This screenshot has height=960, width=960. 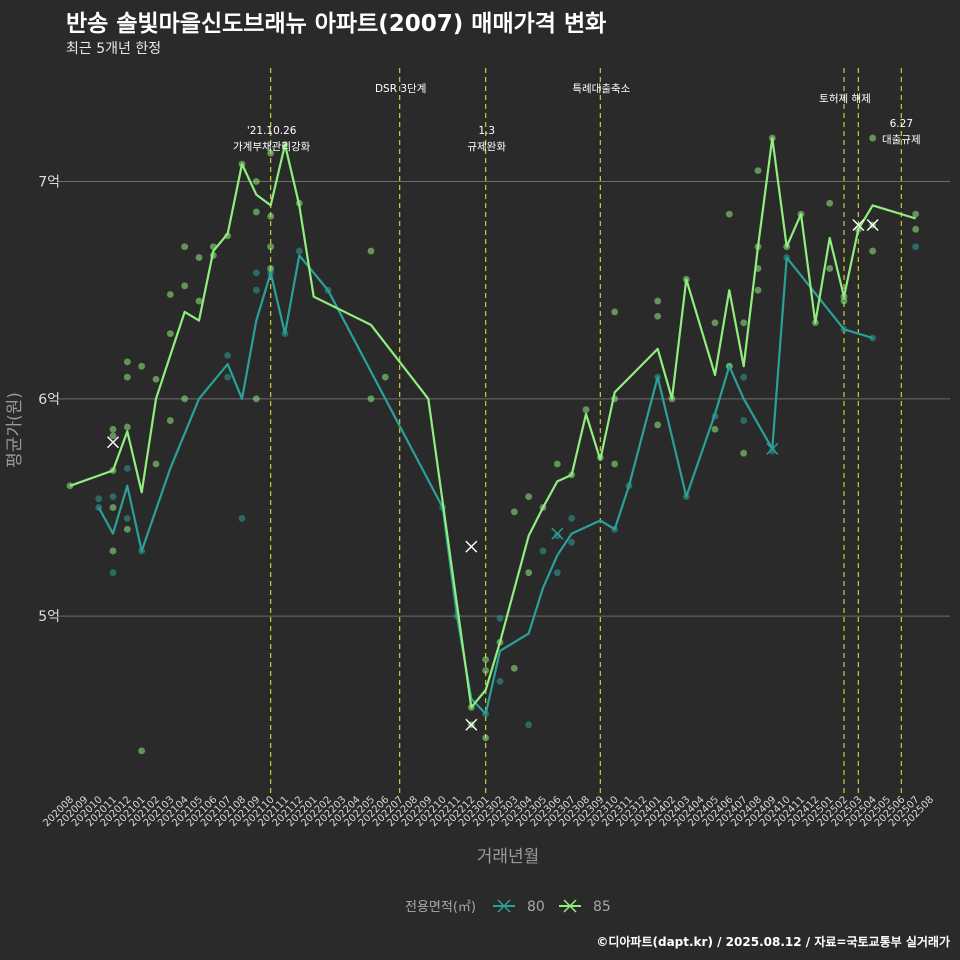 What do you see at coordinates (504, 906) in the screenshot?
I see `legend-cross` at bounding box center [504, 906].